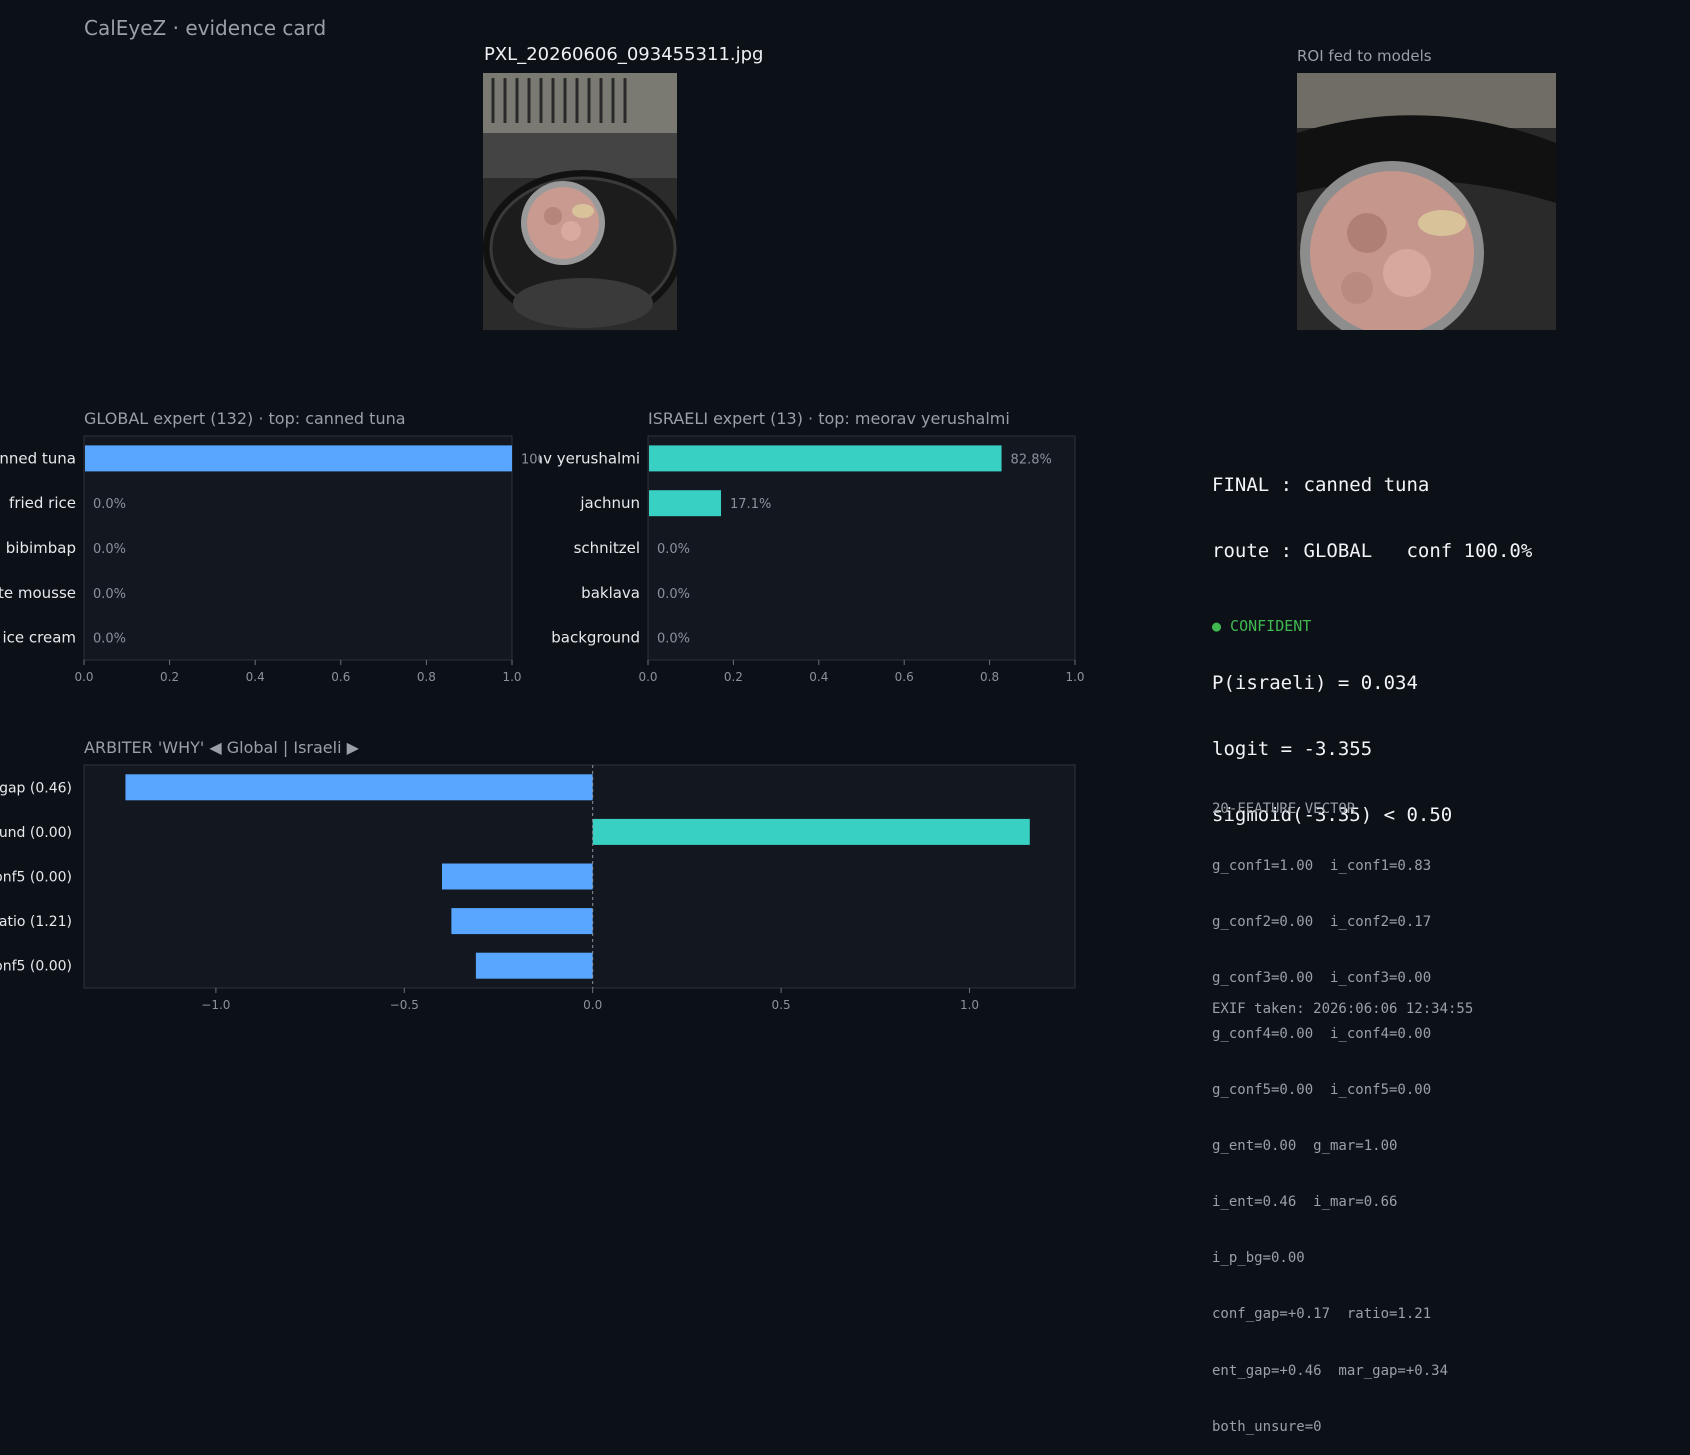  I want to click on image-filename: PXL_20260606_093455311.jpg, so click(624, 54).